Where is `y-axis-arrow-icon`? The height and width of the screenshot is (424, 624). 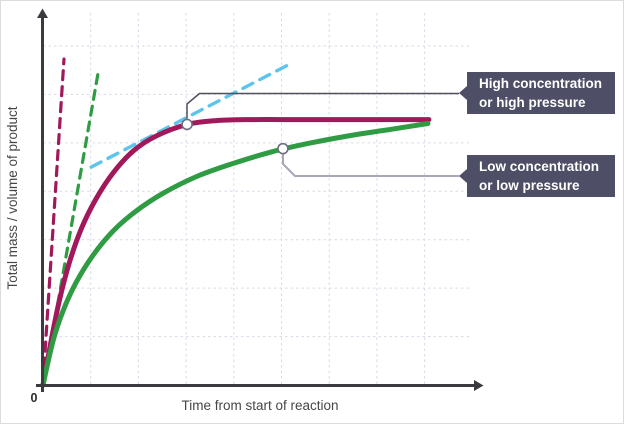
y-axis-arrow-icon is located at coordinates (42, 13).